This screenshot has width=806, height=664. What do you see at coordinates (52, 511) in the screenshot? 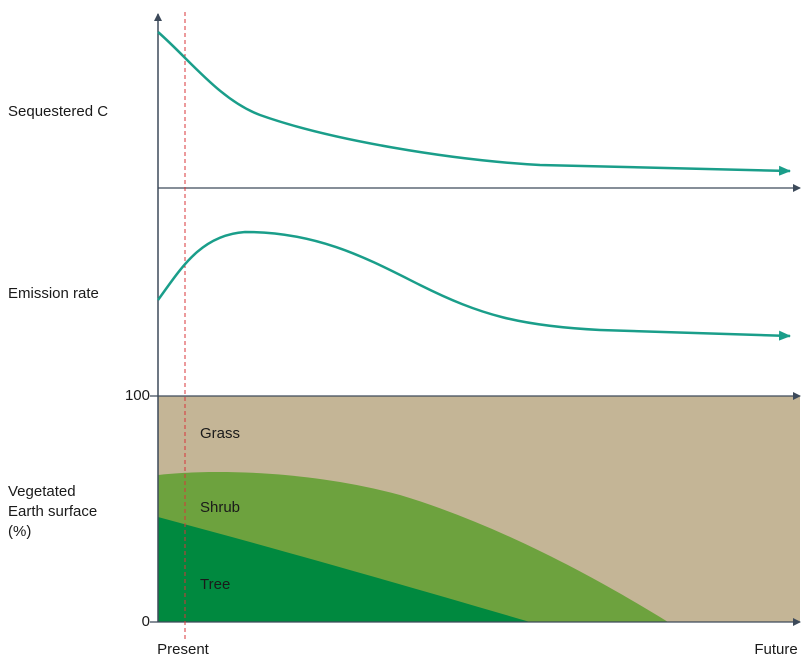
I see `label: Earth surface` at bounding box center [52, 511].